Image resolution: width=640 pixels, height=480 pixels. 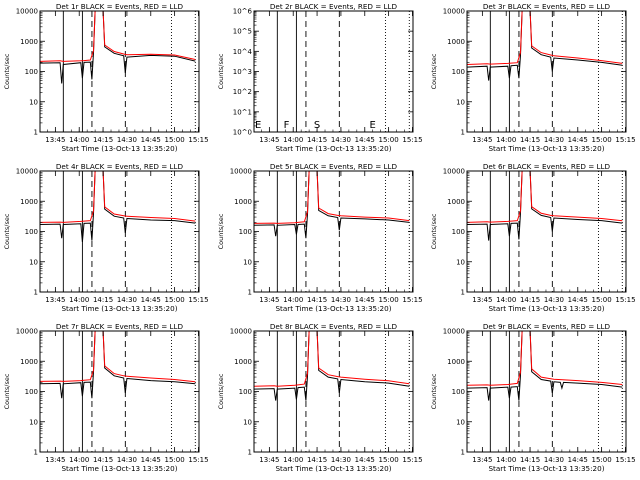 I want to click on panel-title: Det 6r BLACK = Events, RED = LLD, so click(x=547, y=166).